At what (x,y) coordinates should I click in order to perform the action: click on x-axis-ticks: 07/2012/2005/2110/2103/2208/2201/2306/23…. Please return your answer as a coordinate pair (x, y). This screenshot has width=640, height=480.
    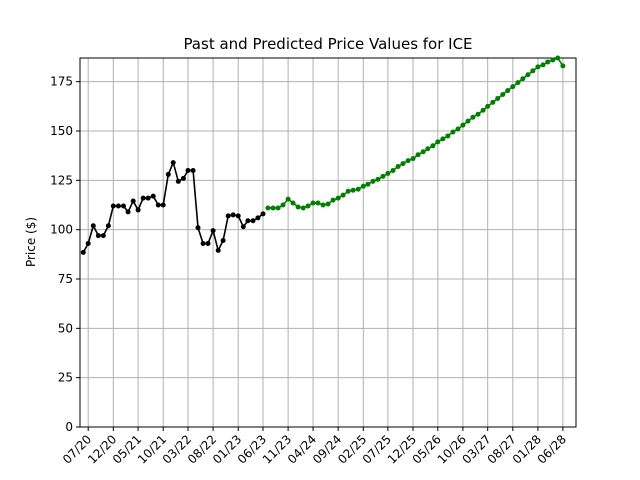
    Looking at the image, I should click on (314, 447).